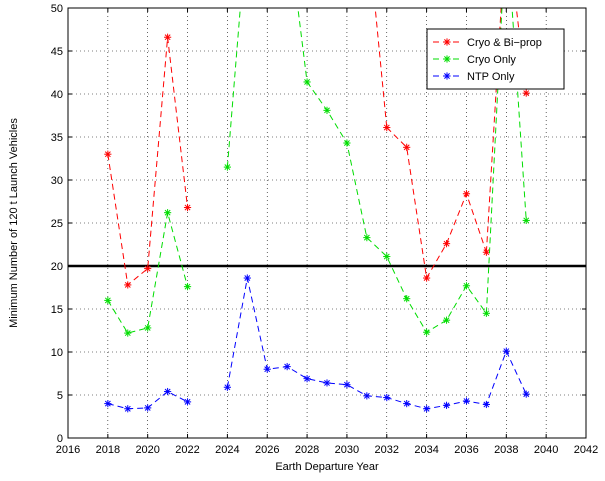 The height and width of the screenshot is (481, 605). Describe the element at coordinates (327, 467) in the screenshot. I see `x-axis-label: Earth Departure Year` at that location.